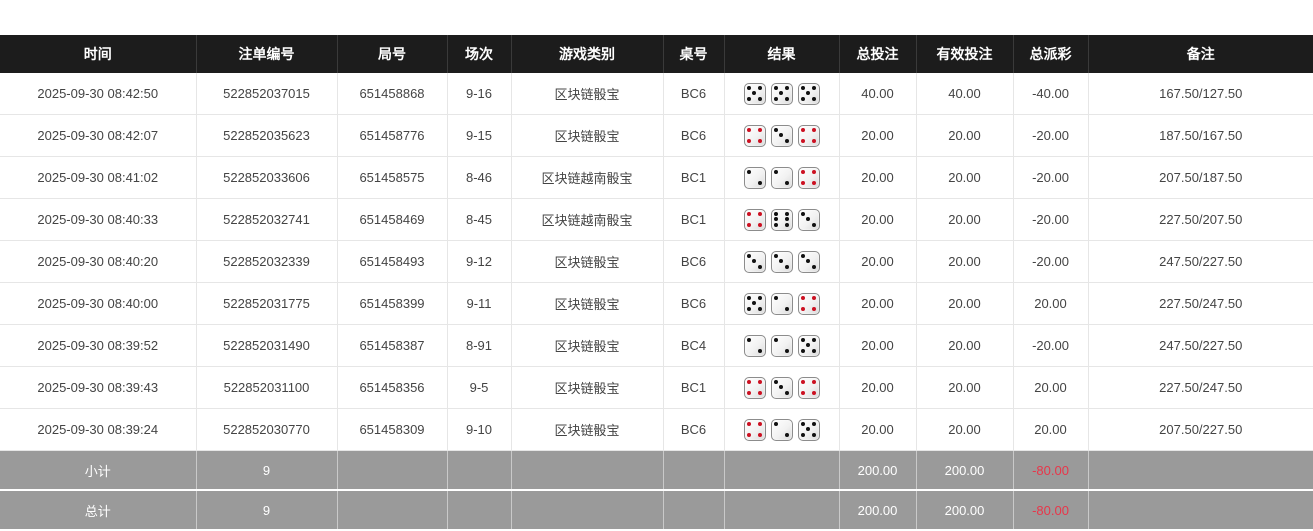  Describe the element at coordinates (267, 303) in the screenshot. I see `cell-bet-no: 522852031775` at that location.